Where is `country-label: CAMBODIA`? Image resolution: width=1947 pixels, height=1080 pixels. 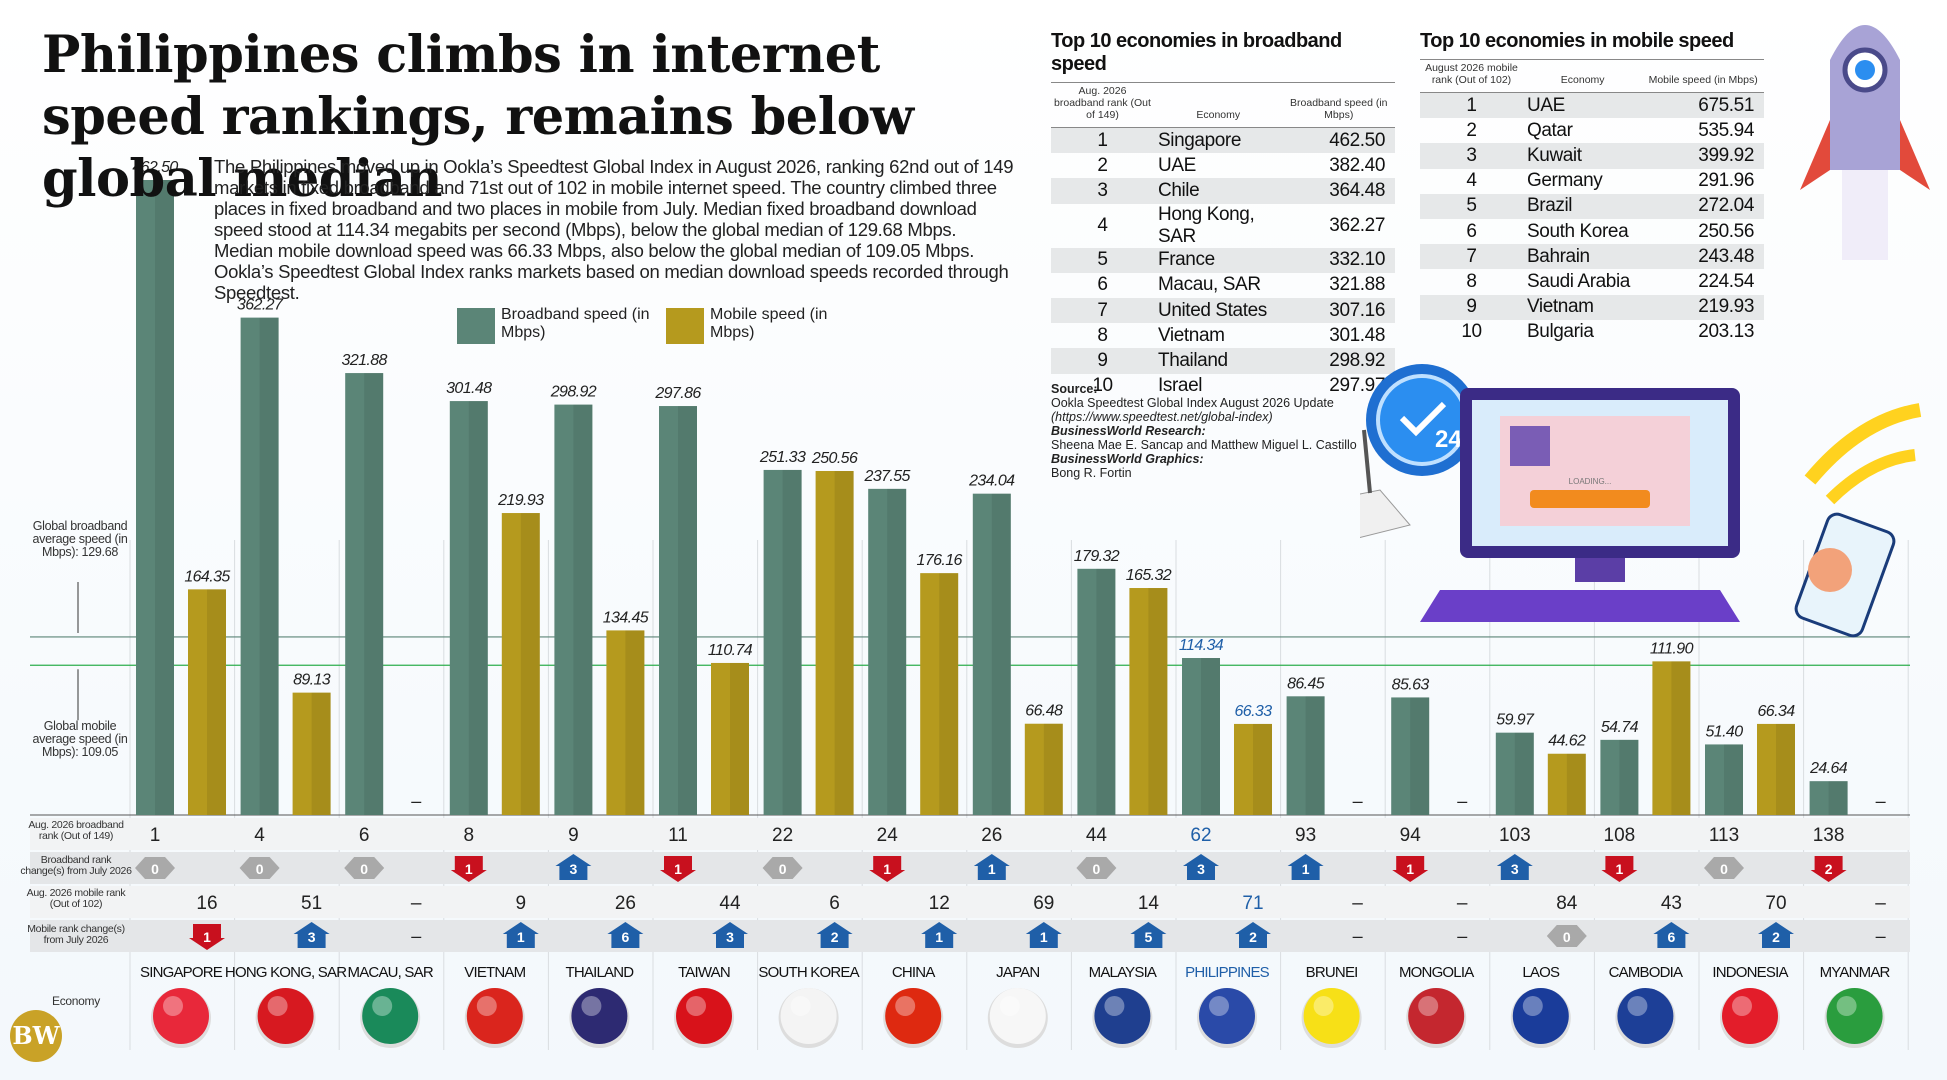 country-label: CAMBODIA is located at coordinates (1646, 972).